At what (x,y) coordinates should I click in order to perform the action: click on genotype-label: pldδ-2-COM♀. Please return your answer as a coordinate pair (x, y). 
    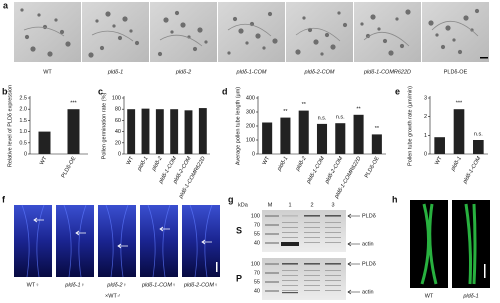
    Looking at the image, I should click on (200, 285).